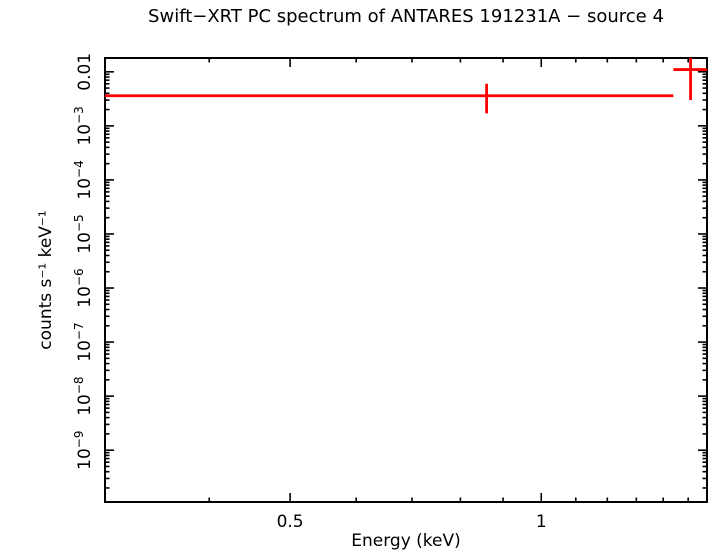 The image size is (710, 556). What do you see at coordinates (406, 541) in the screenshot?
I see `x-axis-label: Energy (keV)` at bounding box center [406, 541].